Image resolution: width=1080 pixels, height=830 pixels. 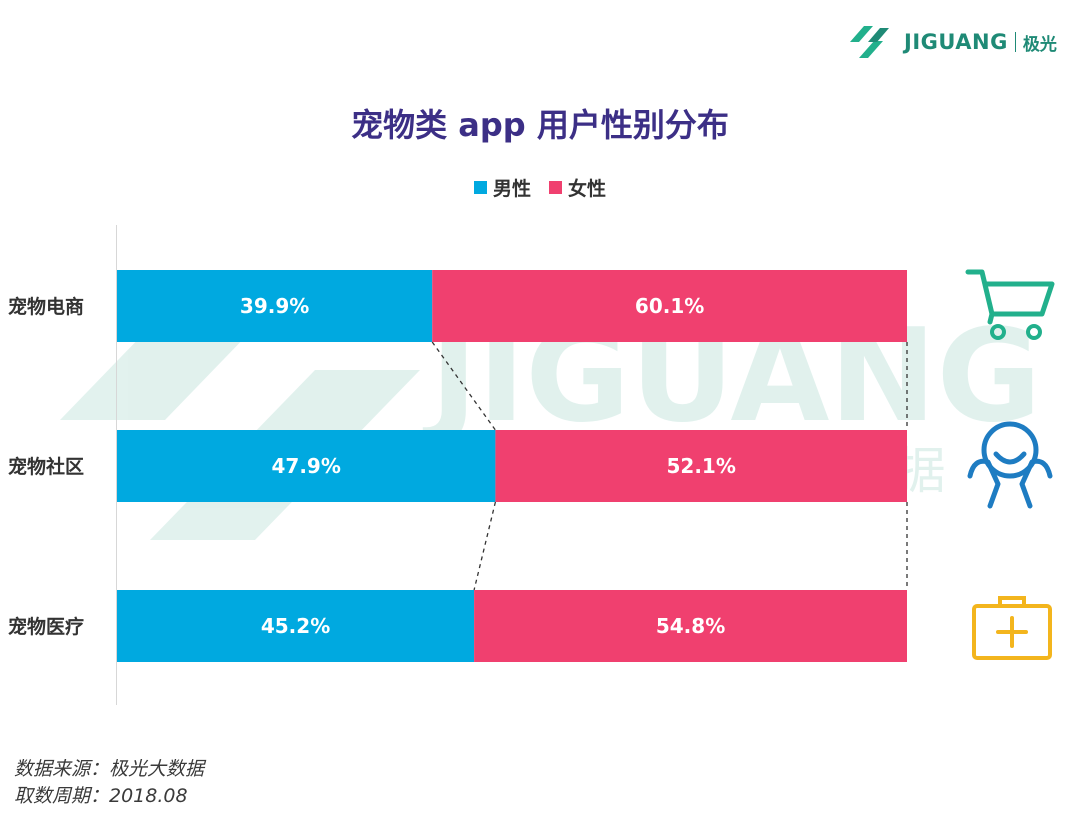 I want to click on jiguang-logo-icon, so click(x=869, y=42).